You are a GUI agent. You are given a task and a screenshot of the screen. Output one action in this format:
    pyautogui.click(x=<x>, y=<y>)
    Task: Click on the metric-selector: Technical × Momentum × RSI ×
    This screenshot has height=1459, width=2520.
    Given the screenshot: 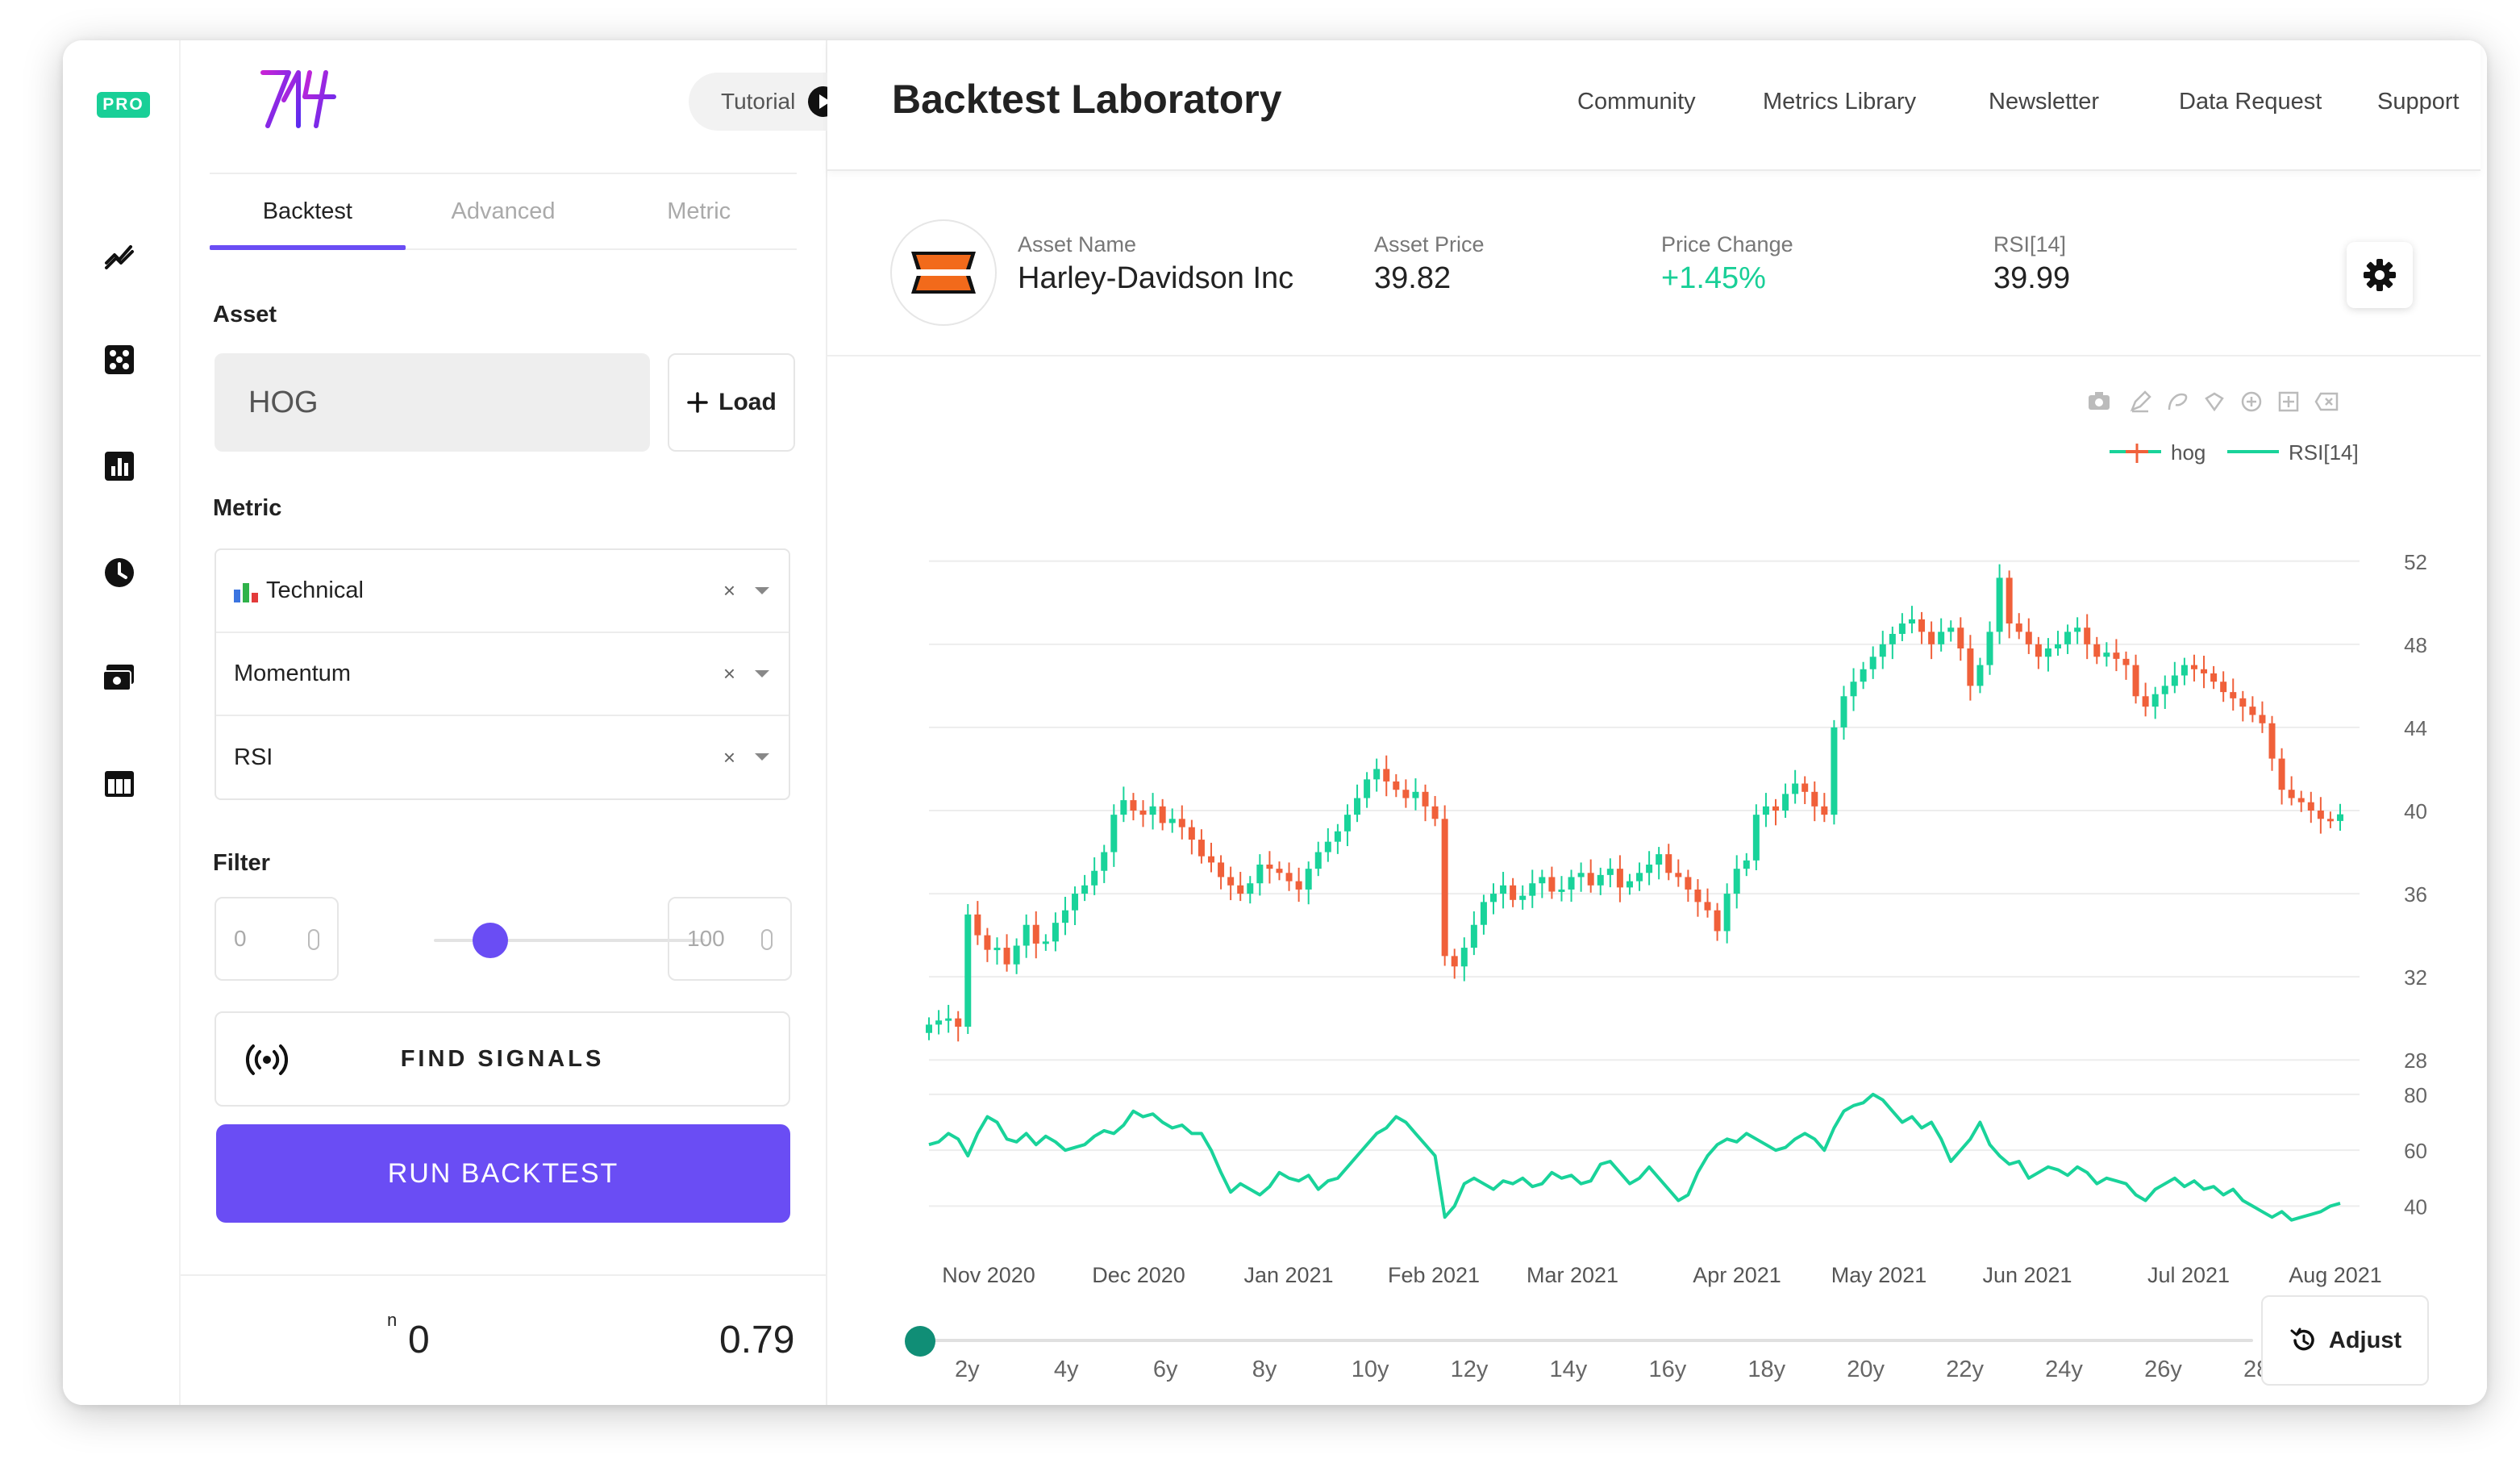 What is the action you would take?
    pyautogui.click(x=502, y=674)
    